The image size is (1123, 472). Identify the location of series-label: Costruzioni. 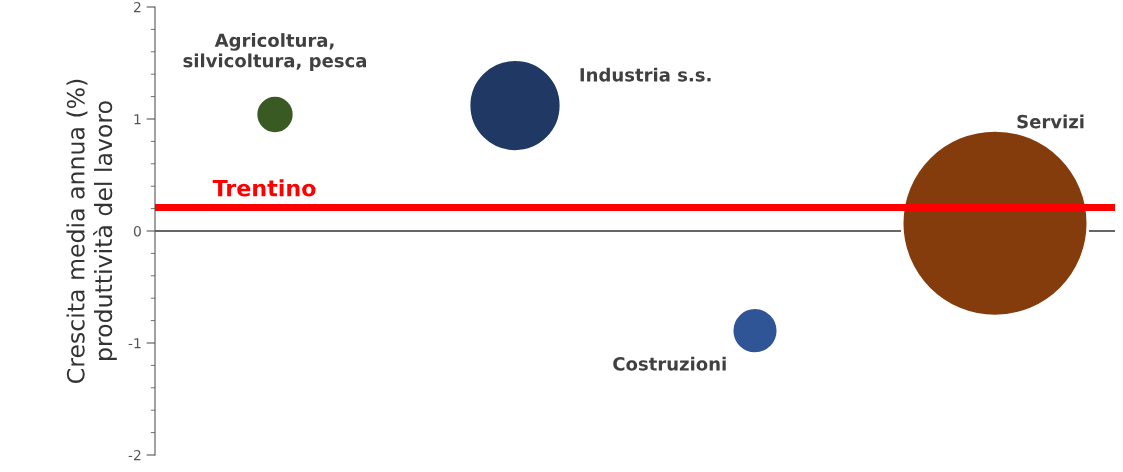
(669, 363).